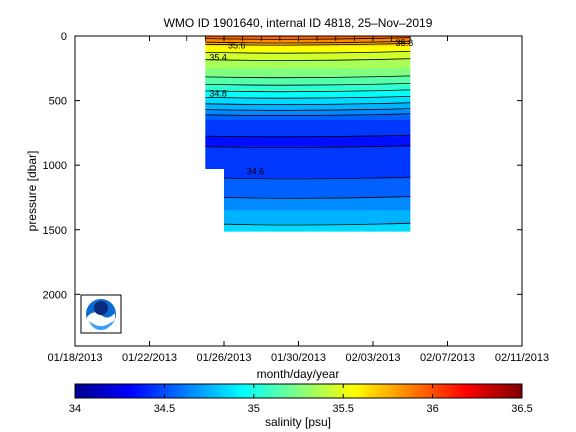 Image resolution: width=576 pixels, height=432 pixels. I want to click on contour-labels: 35.635.4 34.8 34.6 35.8, so click(311, 107).